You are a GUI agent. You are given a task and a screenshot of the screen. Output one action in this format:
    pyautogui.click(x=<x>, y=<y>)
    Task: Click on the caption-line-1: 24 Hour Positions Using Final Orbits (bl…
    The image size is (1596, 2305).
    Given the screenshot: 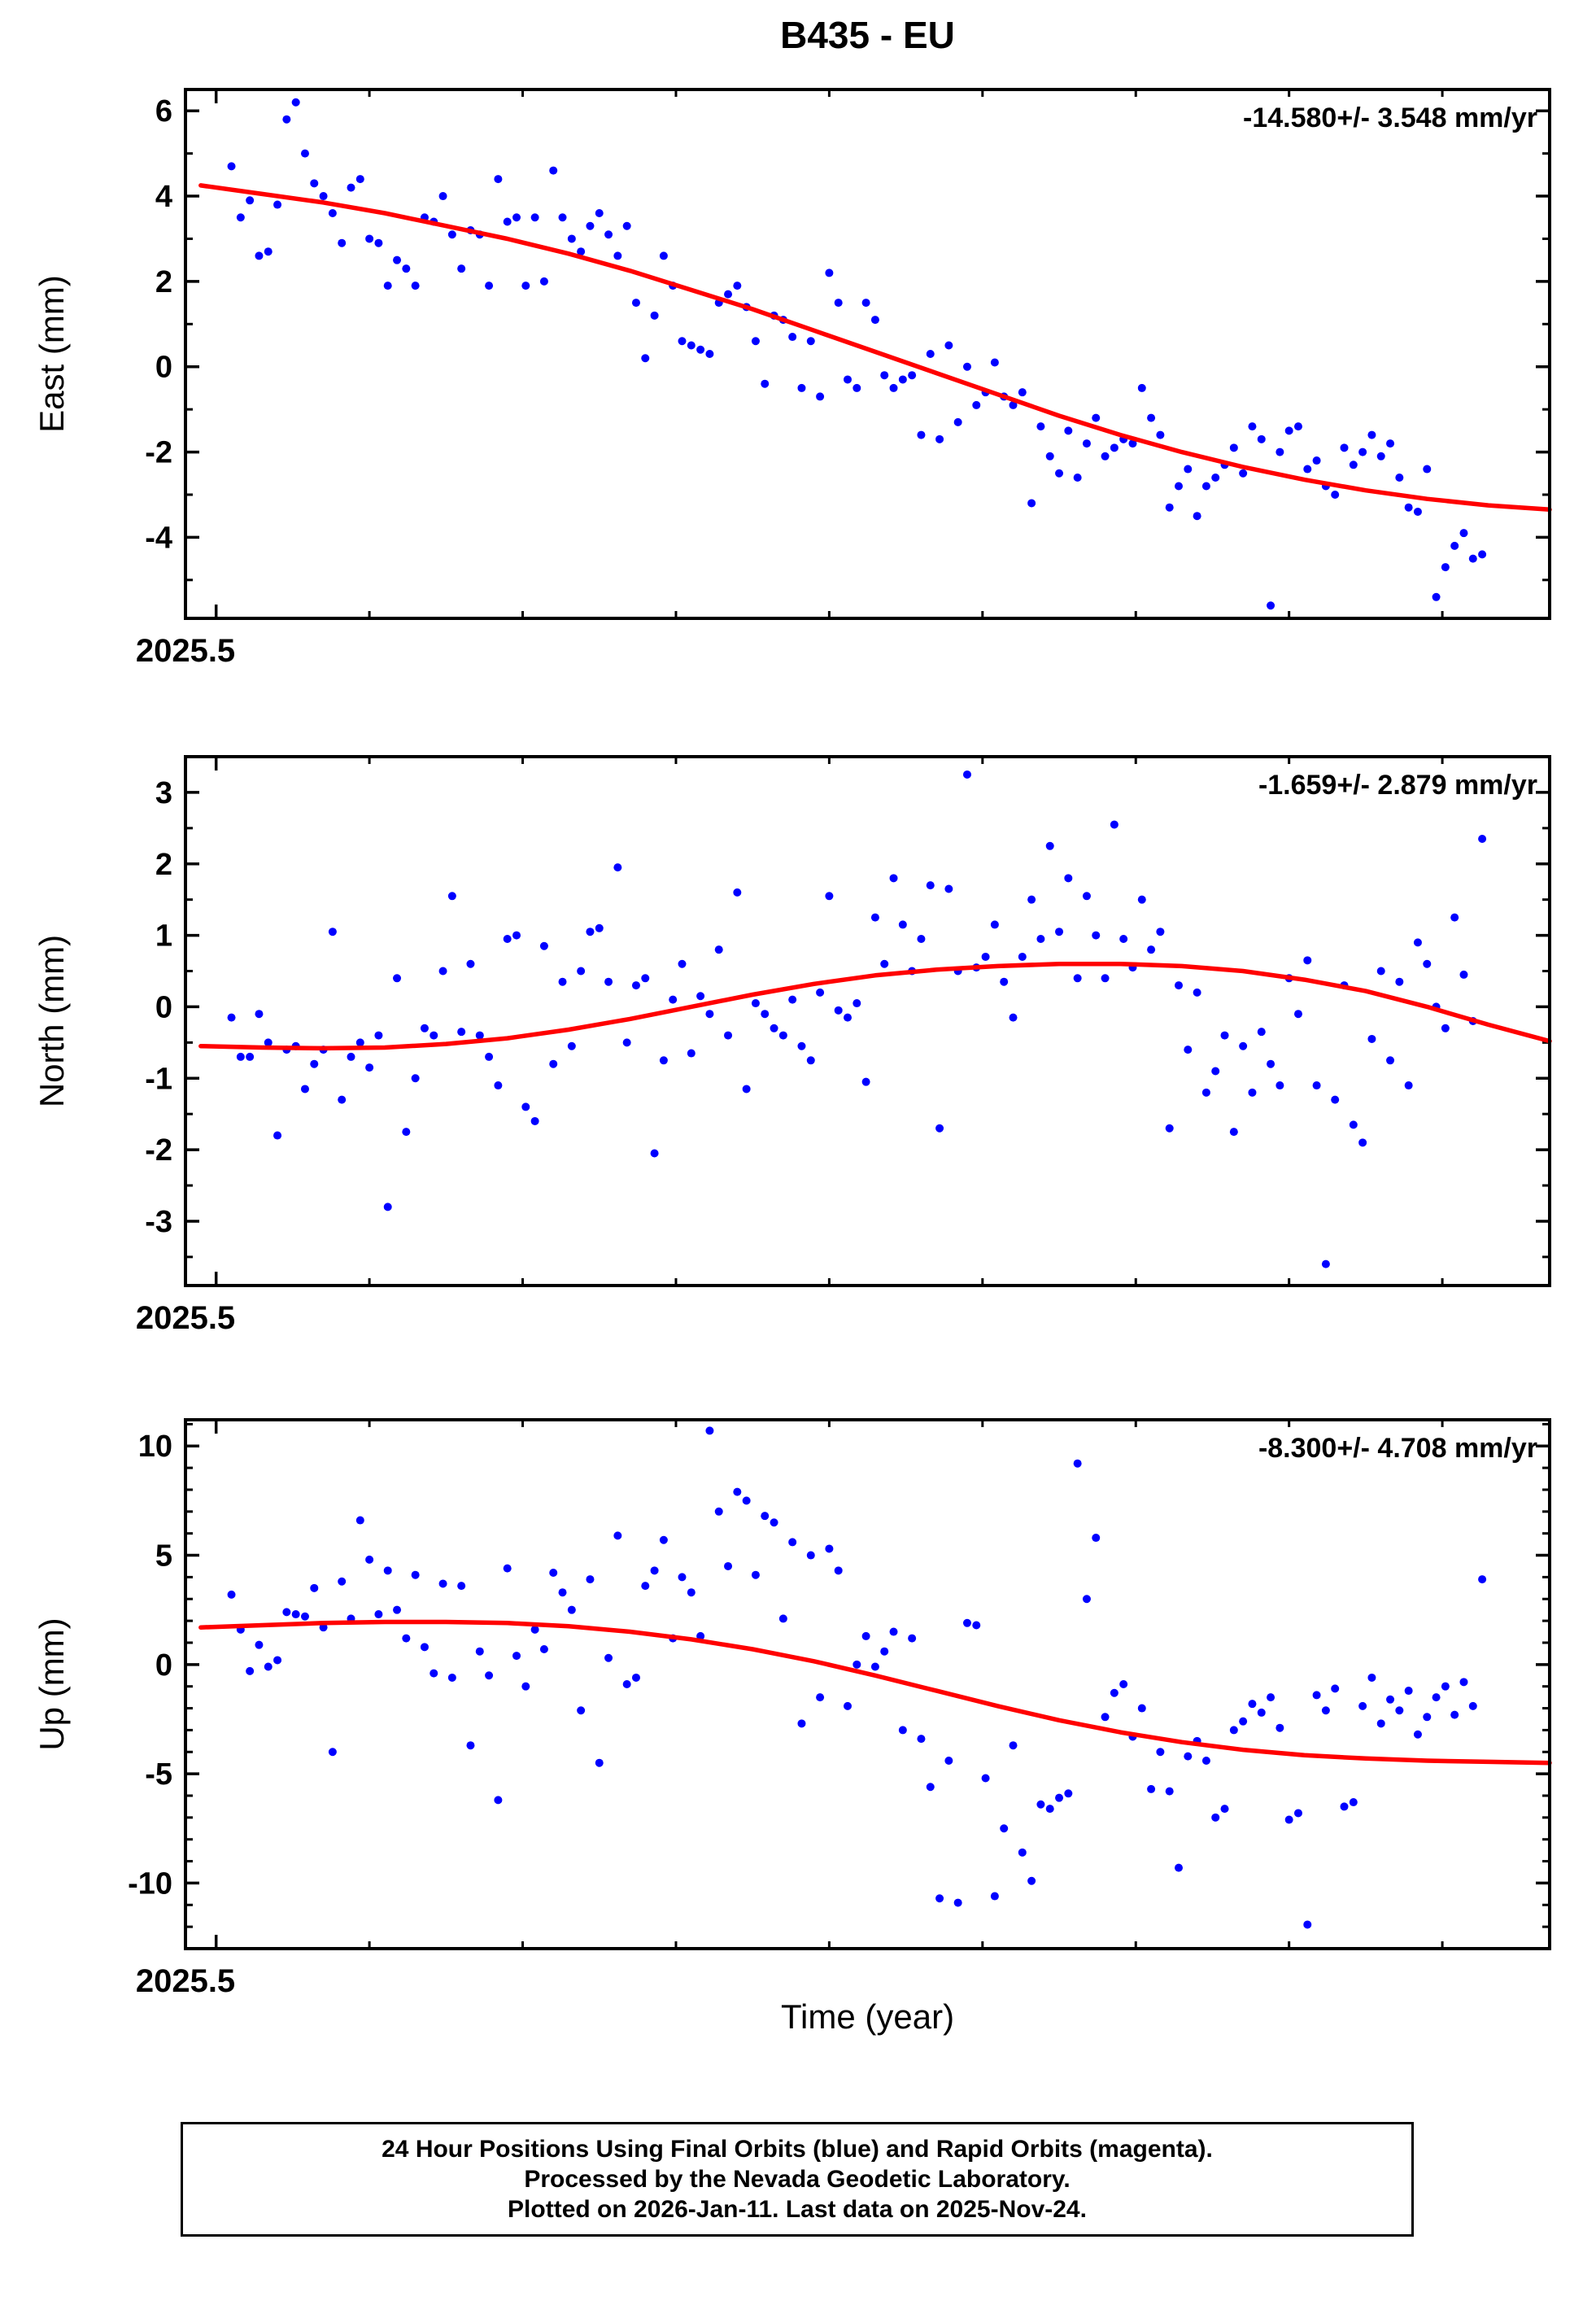 What is the action you would take?
    pyautogui.click(x=797, y=2149)
    